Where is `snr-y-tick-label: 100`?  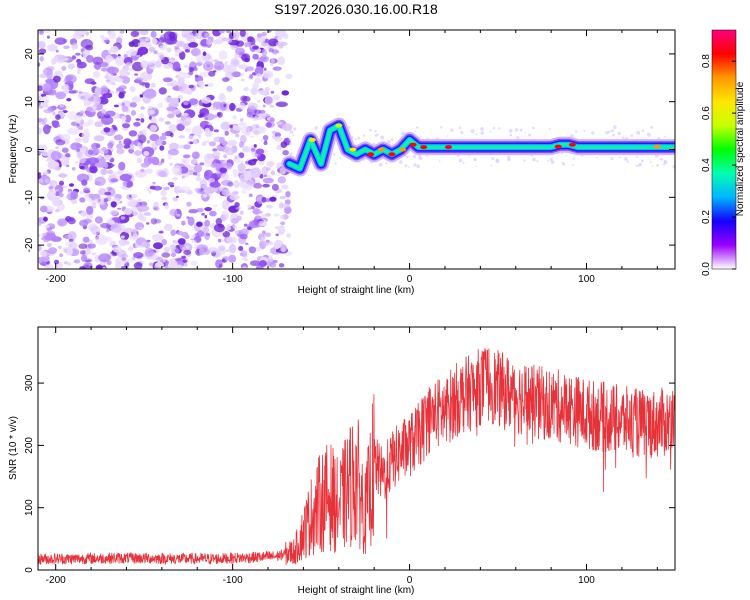
snr-y-tick-label: 100 is located at coordinates (29, 507).